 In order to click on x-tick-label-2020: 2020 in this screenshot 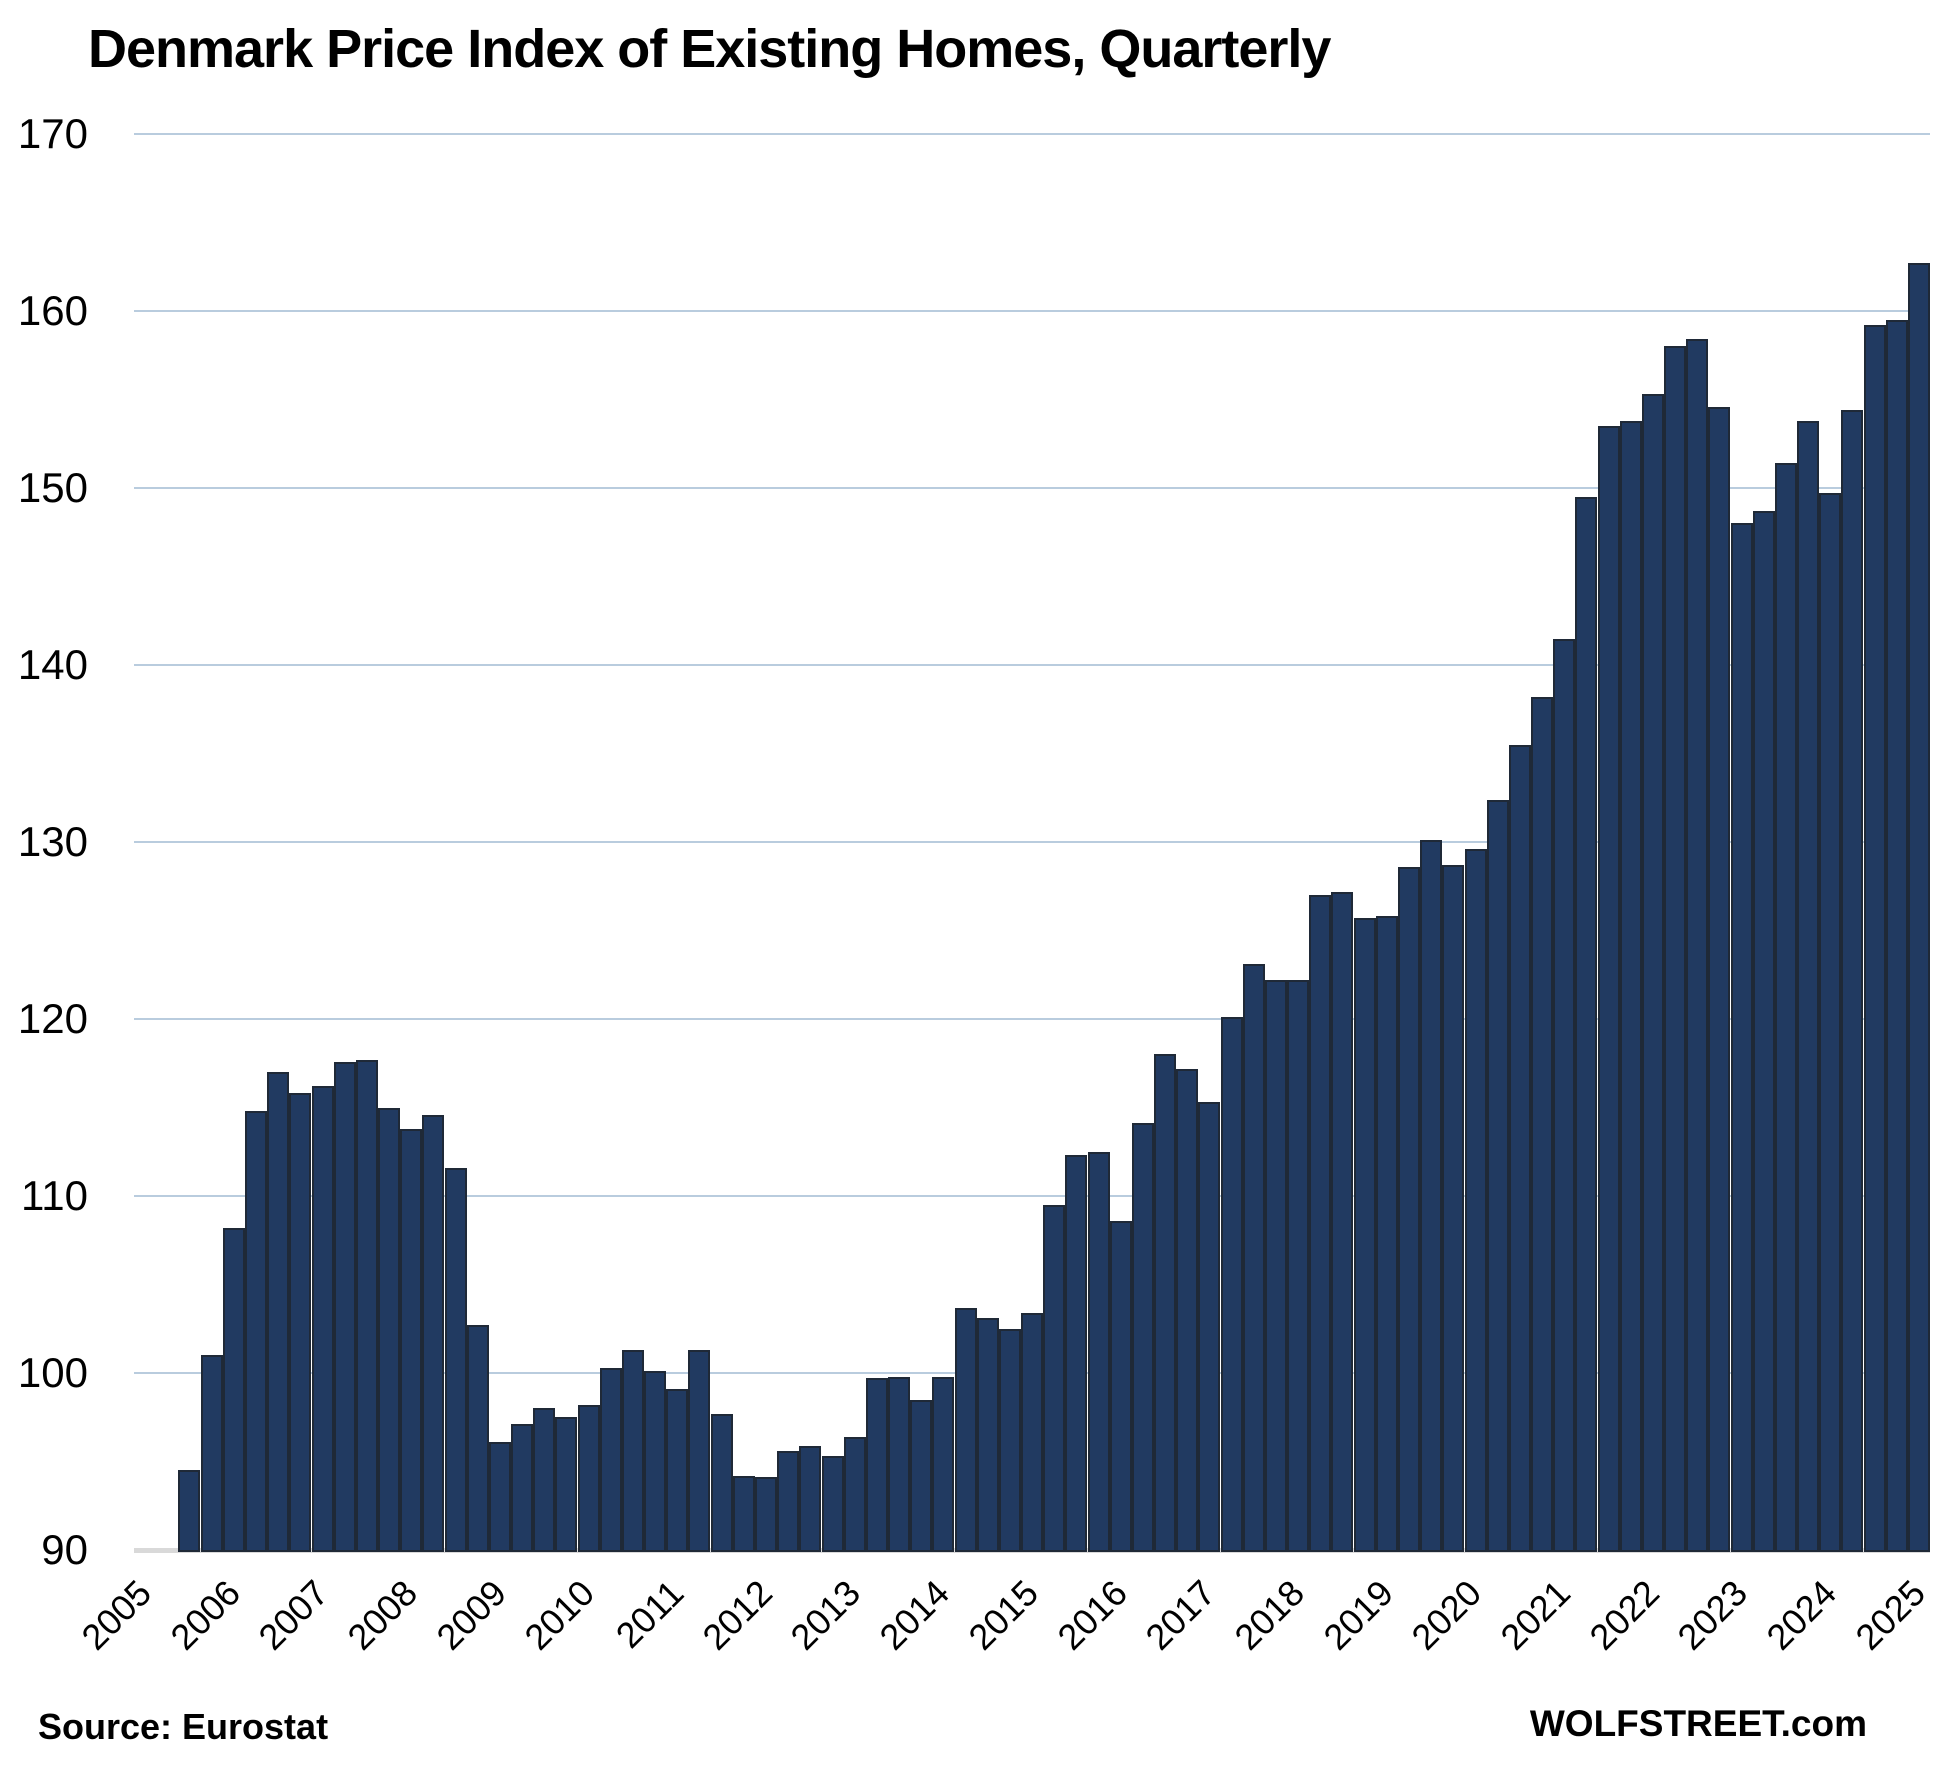, I will do `click(1446, 1615)`.